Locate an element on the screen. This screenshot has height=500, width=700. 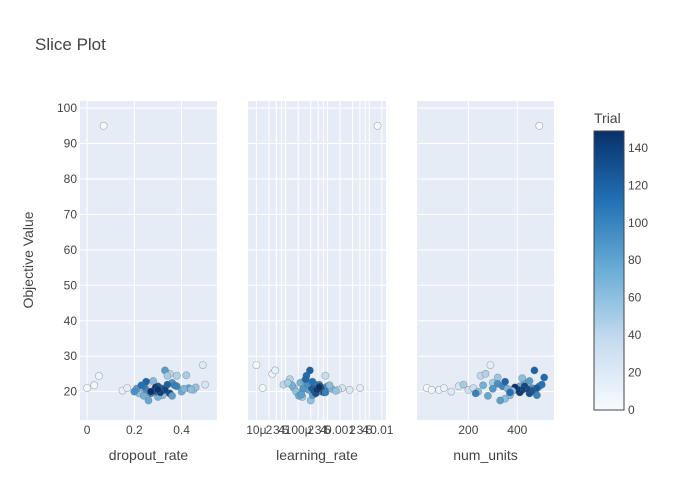
x-tick-label: 400 is located at coordinates (517, 430).